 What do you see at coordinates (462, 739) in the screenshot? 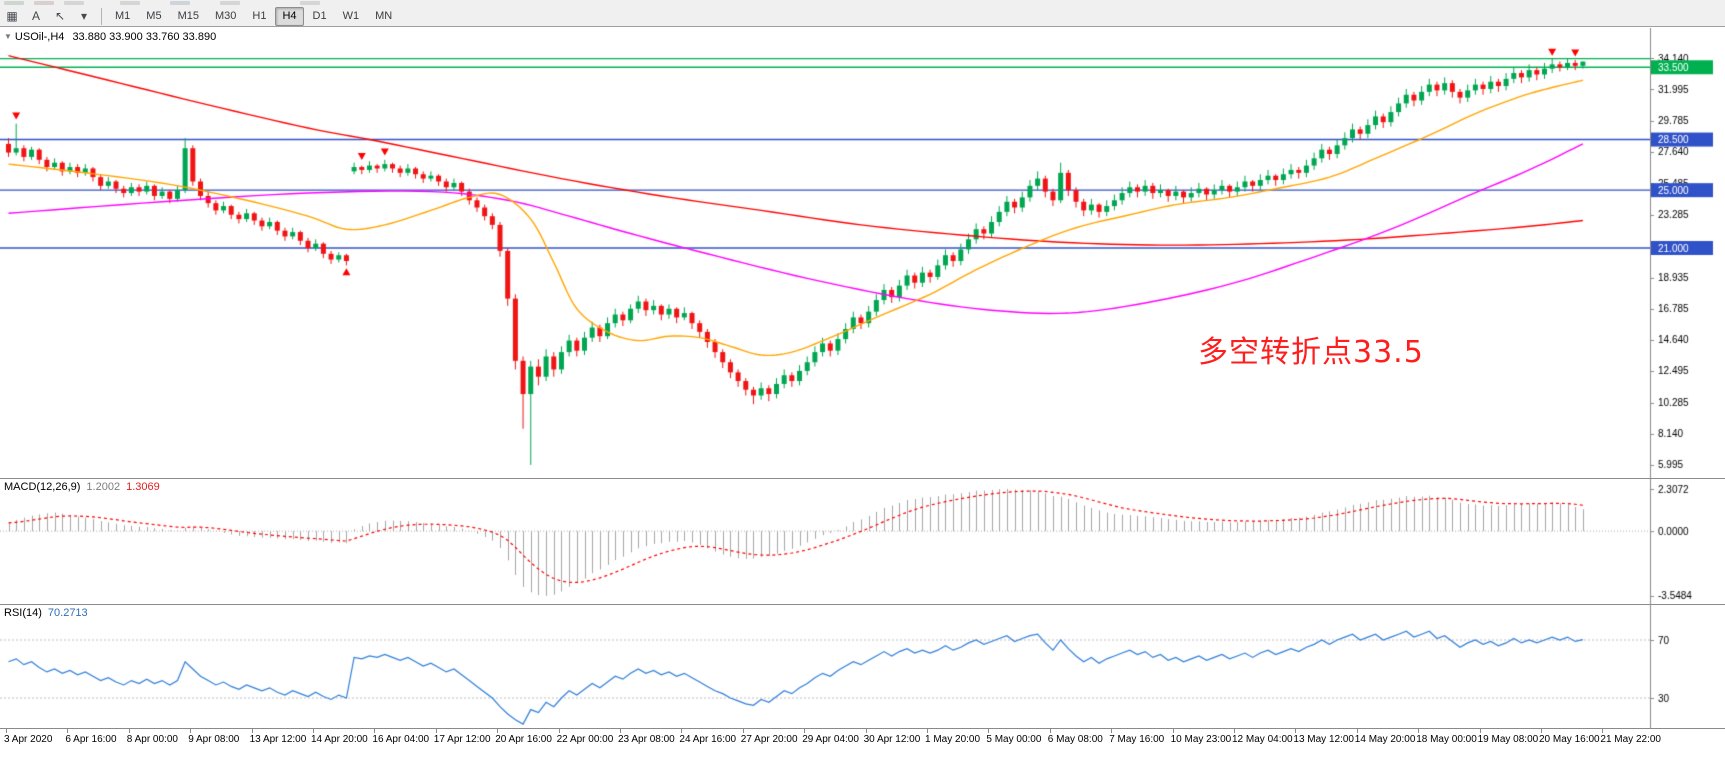
I see `time-axis-label: 17 Apr 12:00` at bounding box center [462, 739].